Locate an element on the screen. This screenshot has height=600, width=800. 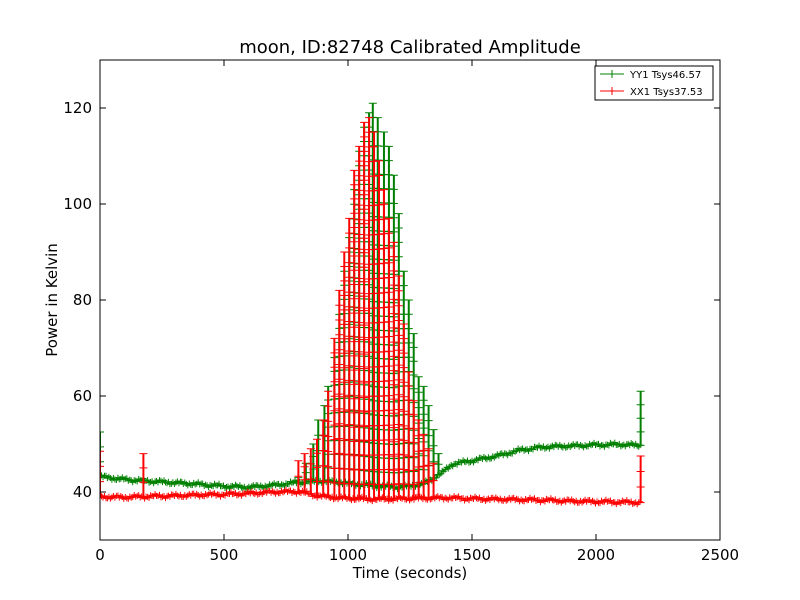
x-tick-label: 2500 is located at coordinates (720, 555).